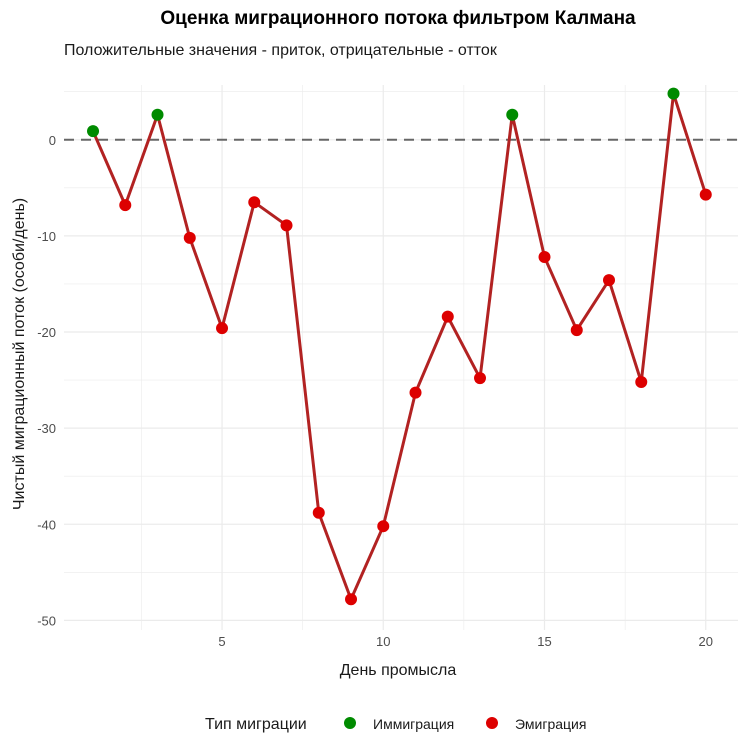 The height and width of the screenshot is (744, 744). I want to click on x-axis-label: День промысла, so click(398, 670).